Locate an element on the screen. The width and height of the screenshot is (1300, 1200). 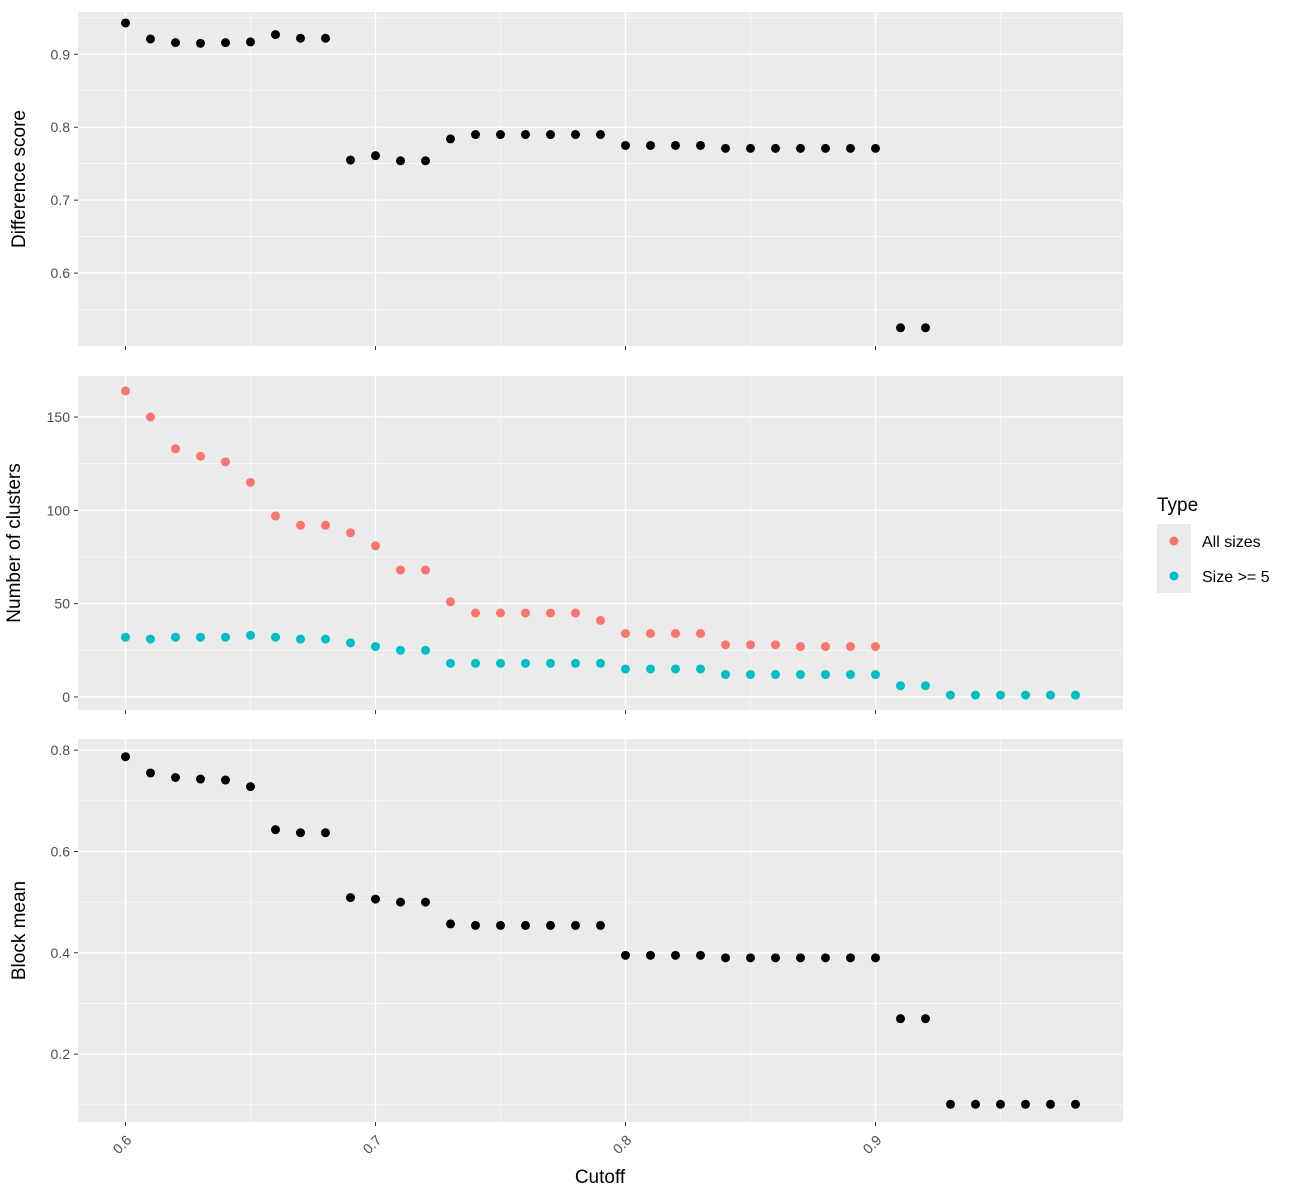
series-all-sizes is located at coordinates (500, 519).